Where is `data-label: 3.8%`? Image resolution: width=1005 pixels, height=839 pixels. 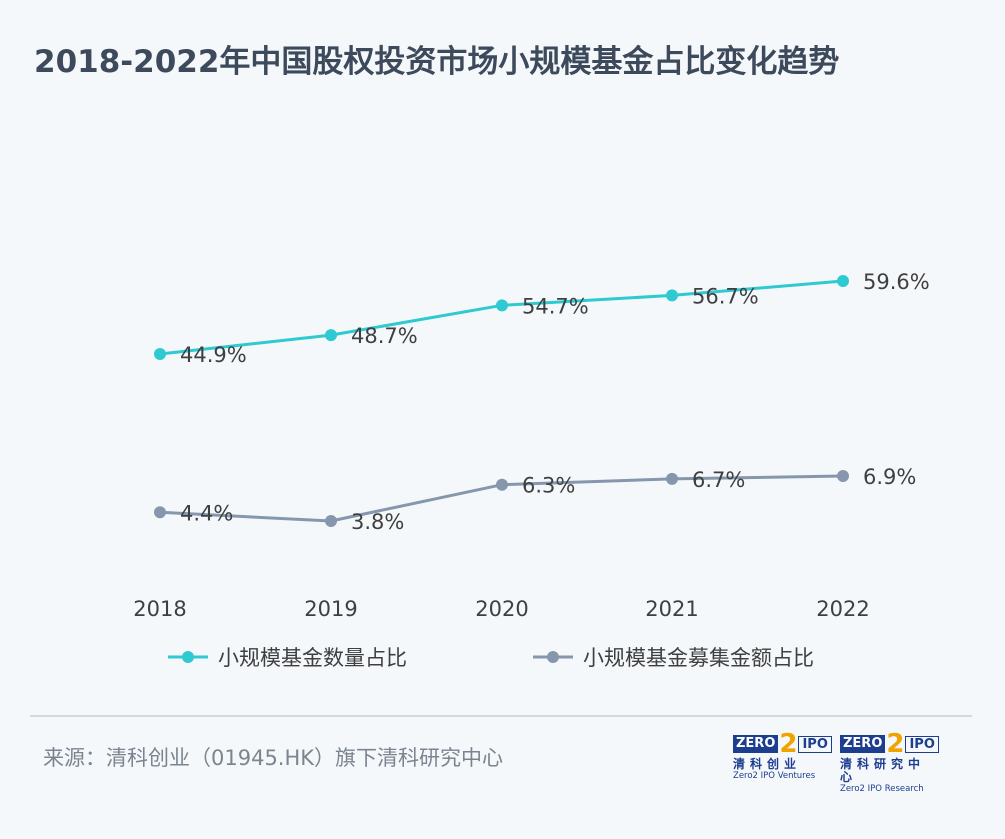 data-label: 3.8% is located at coordinates (377, 522).